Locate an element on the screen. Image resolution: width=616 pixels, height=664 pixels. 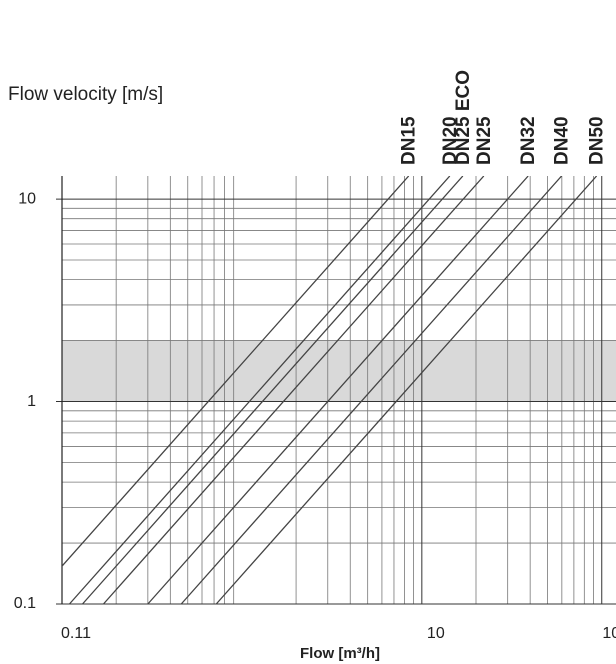
series-label: DN25 is located at coordinates (484, 140).